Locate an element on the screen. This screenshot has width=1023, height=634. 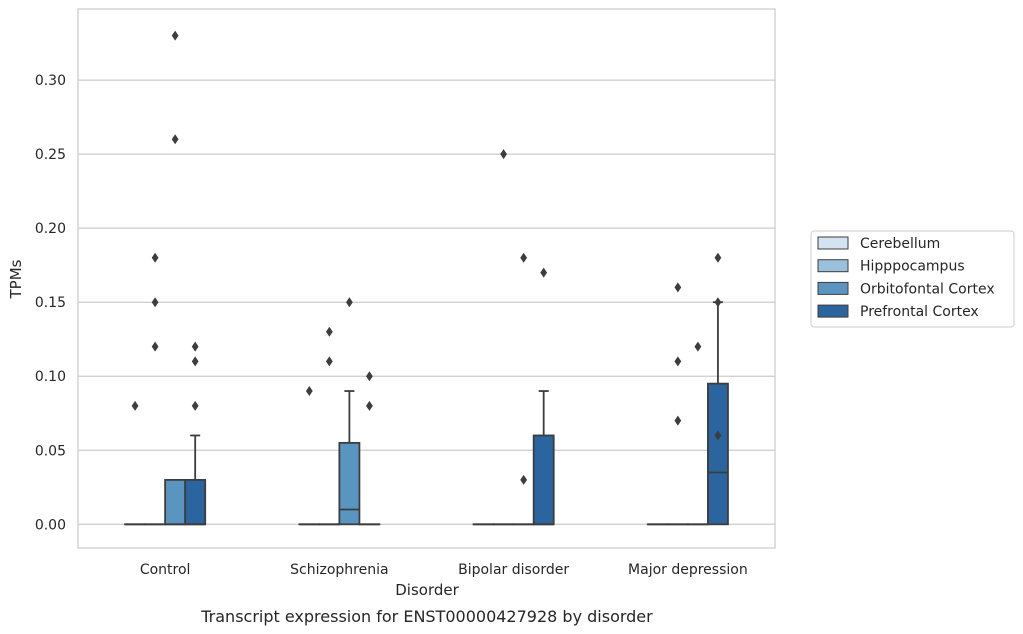
y-axis-title: TPMs is located at coordinates (16, 279).